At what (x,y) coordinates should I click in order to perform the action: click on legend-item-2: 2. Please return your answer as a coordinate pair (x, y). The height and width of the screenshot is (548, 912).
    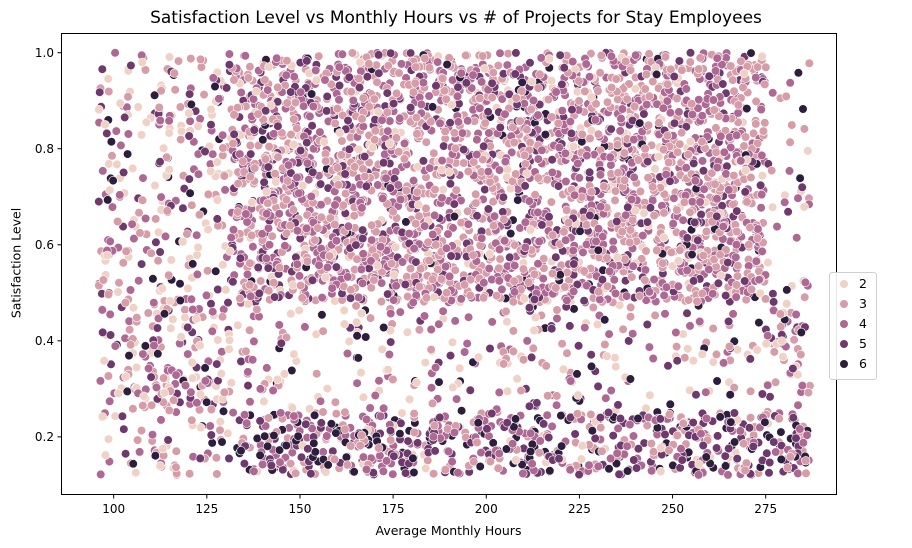
    Looking at the image, I should click on (853, 285).